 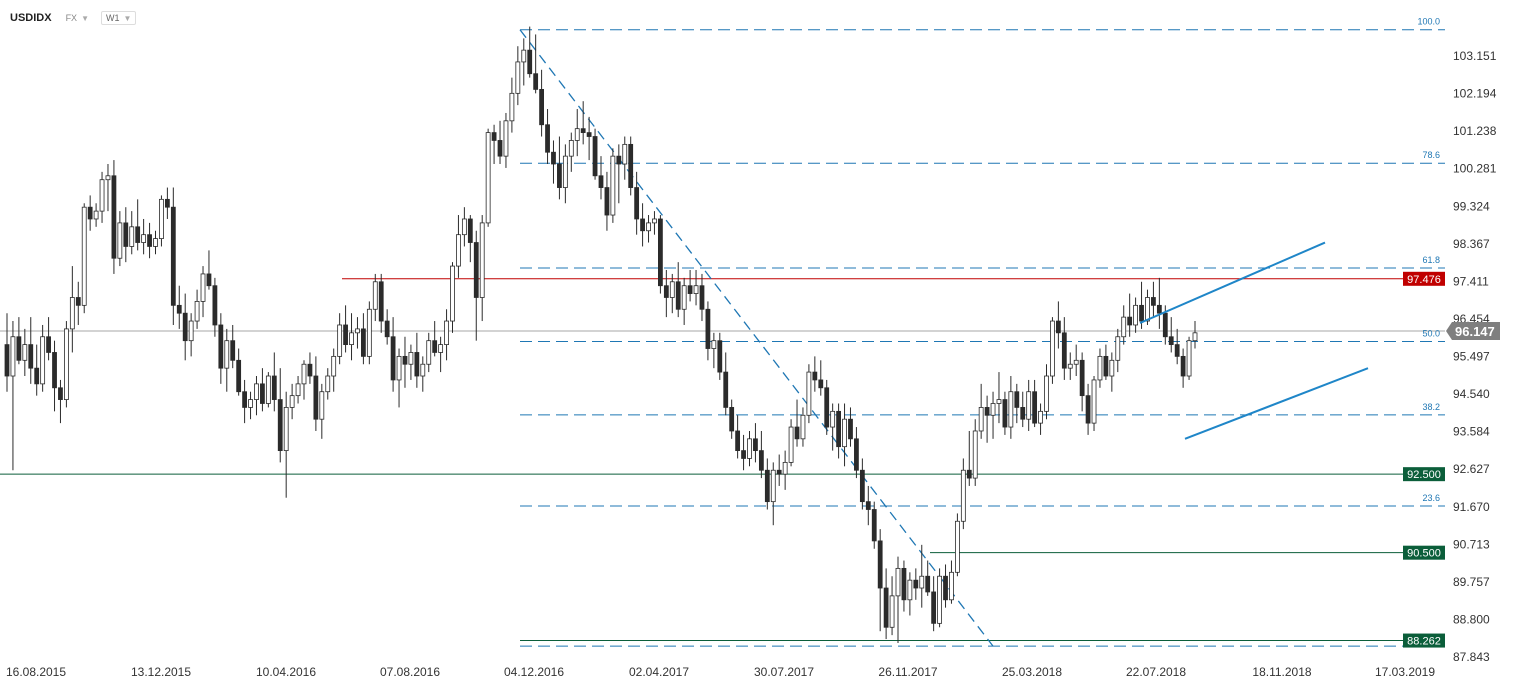 What do you see at coordinates (1475, 131) in the screenshot?
I see `y-tick-label: 101.238` at bounding box center [1475, 131].